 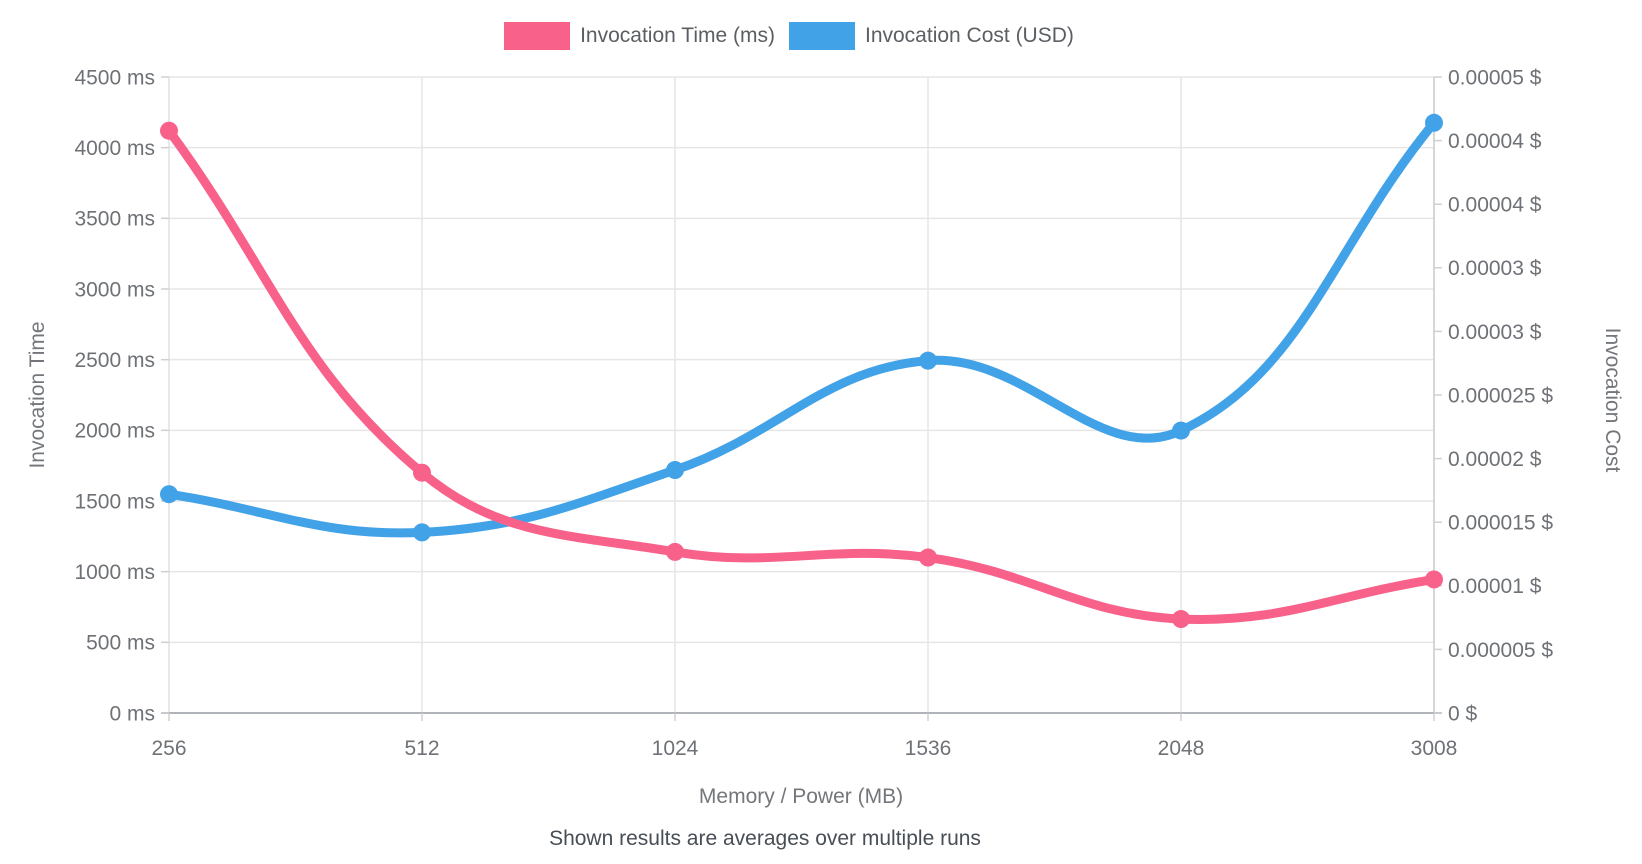 I want to click on y-right-tick-label: 0.00002 $, so click(x=1495, y=459).